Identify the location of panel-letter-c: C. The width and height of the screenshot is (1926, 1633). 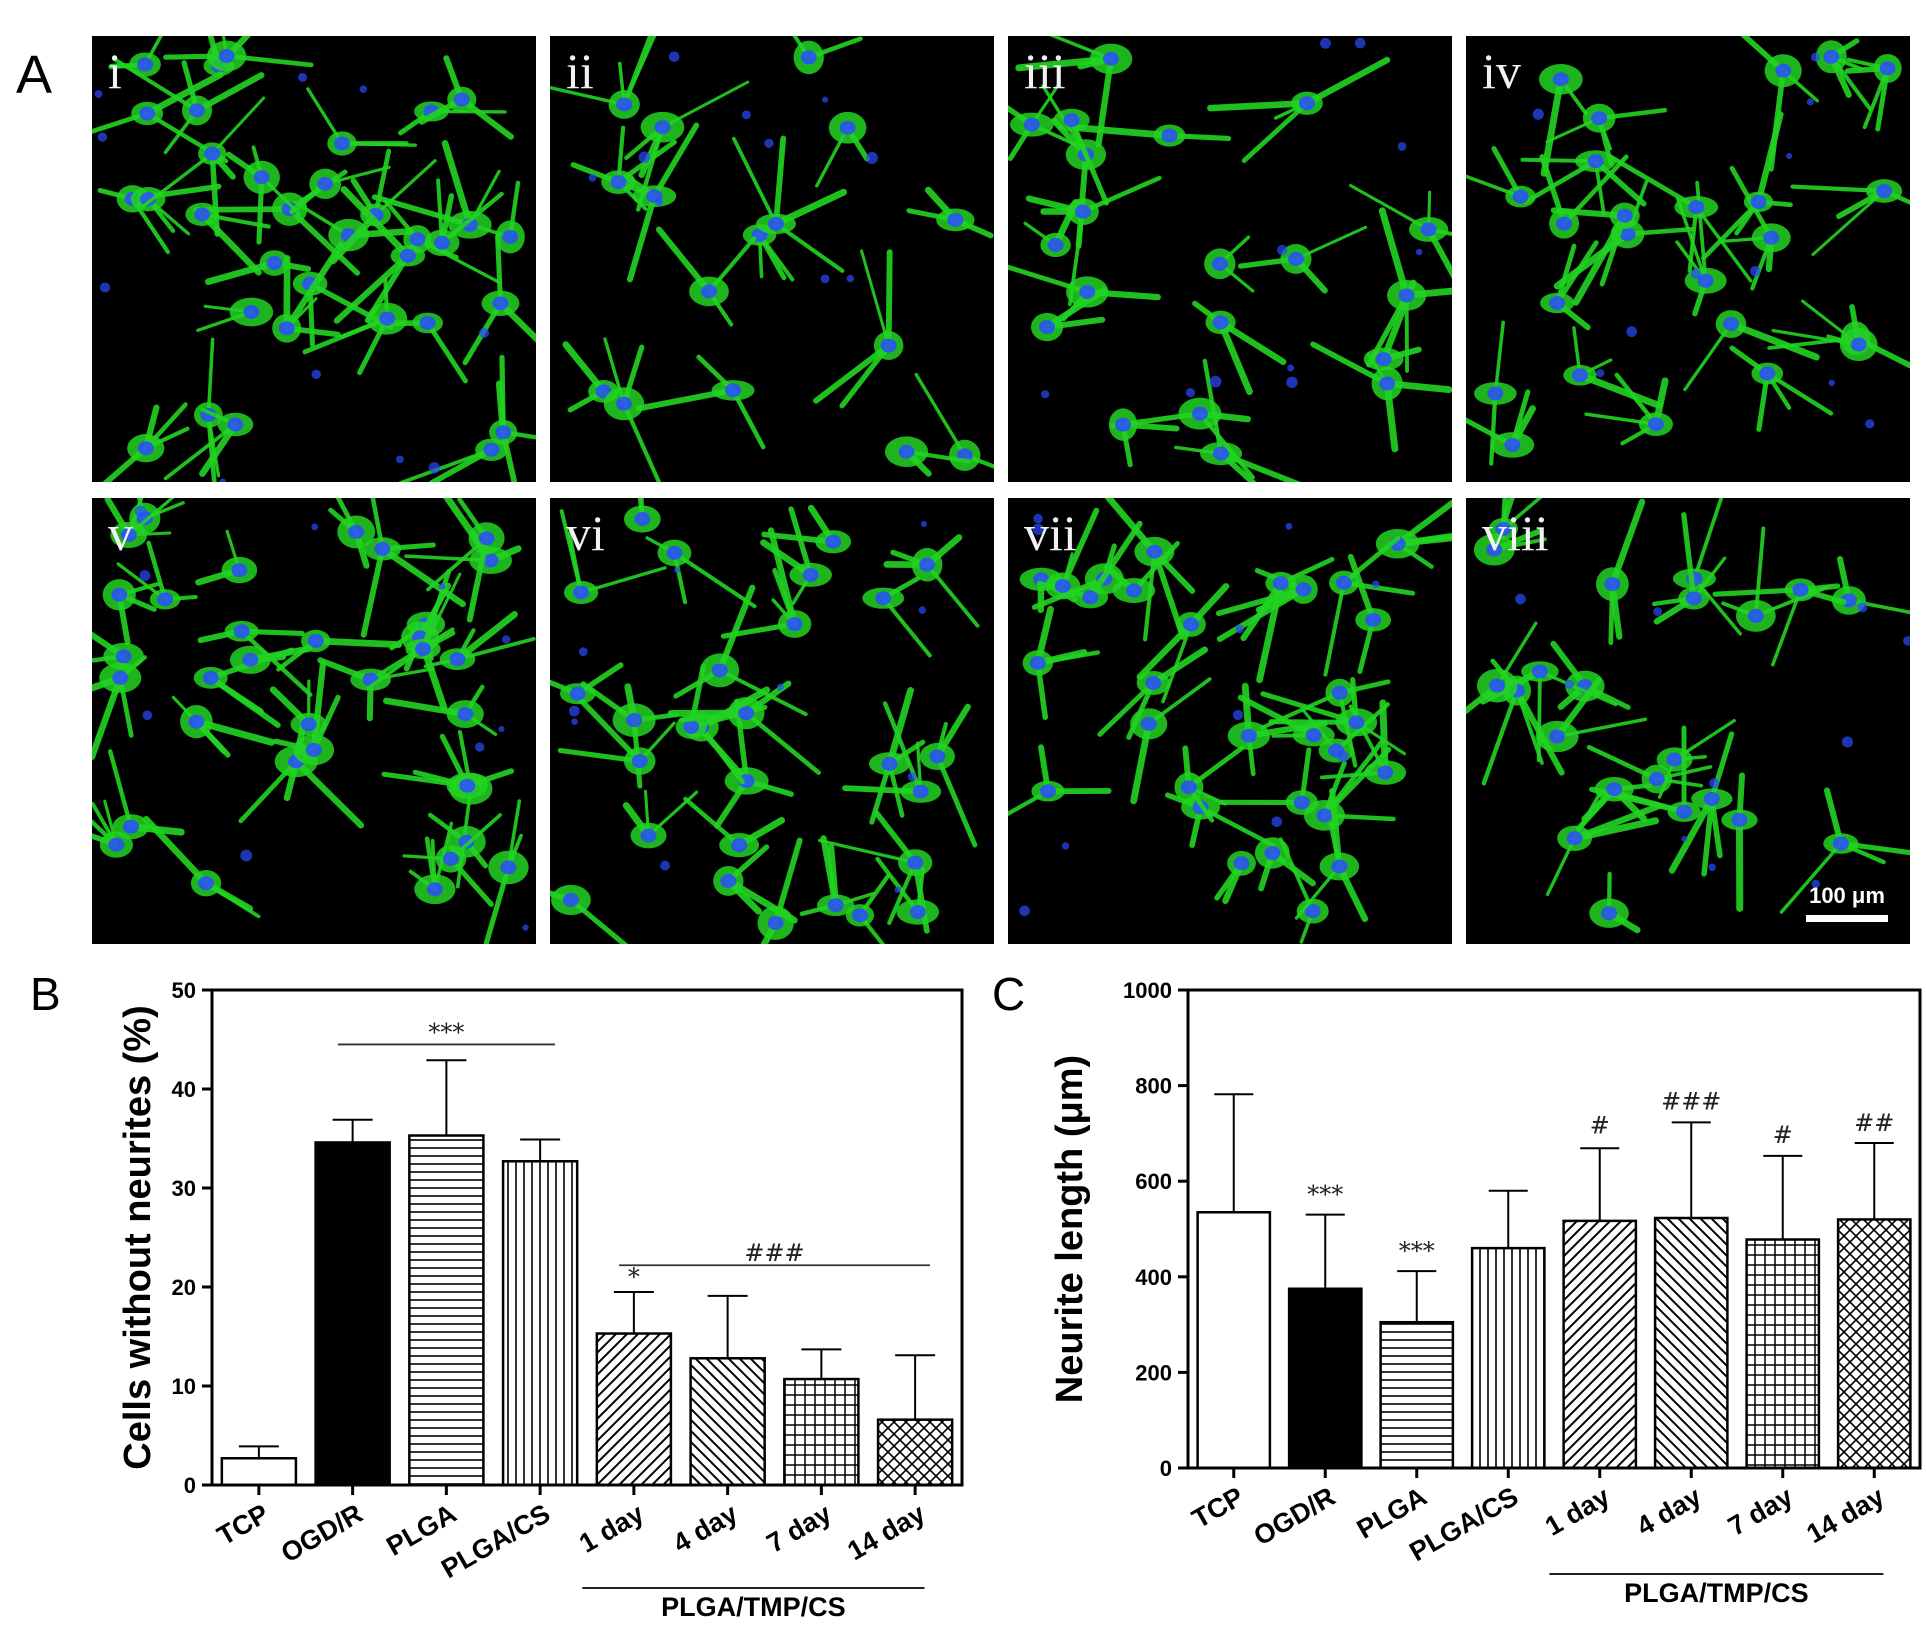
(1008, 994).